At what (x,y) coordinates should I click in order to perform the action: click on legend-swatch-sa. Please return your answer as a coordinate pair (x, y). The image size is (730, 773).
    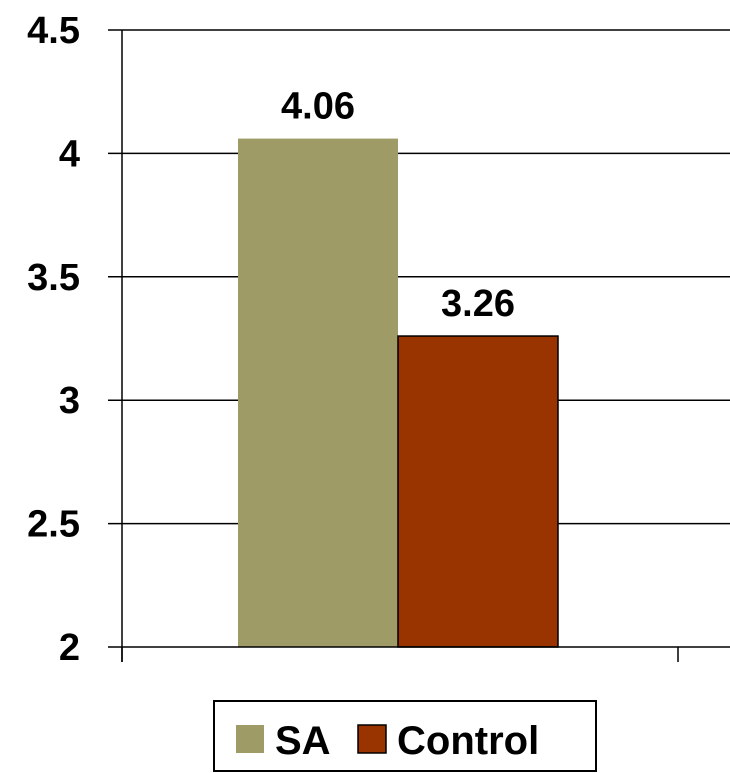
    Looking at the image, I should click on (250, 739).